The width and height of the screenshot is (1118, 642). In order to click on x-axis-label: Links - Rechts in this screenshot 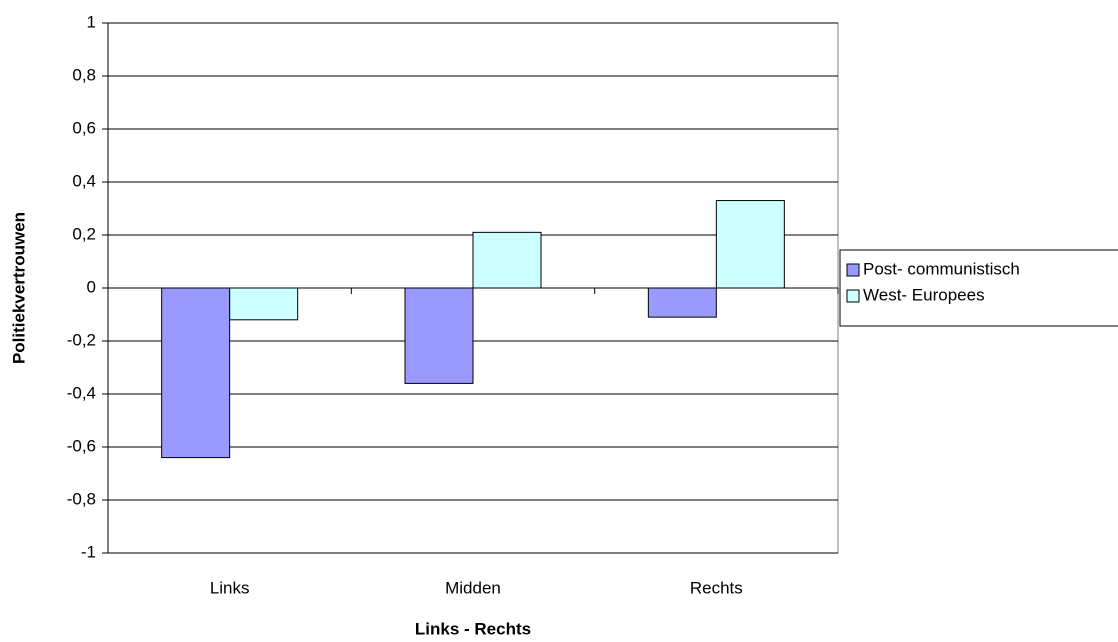, I will do `click(473, 628)`.